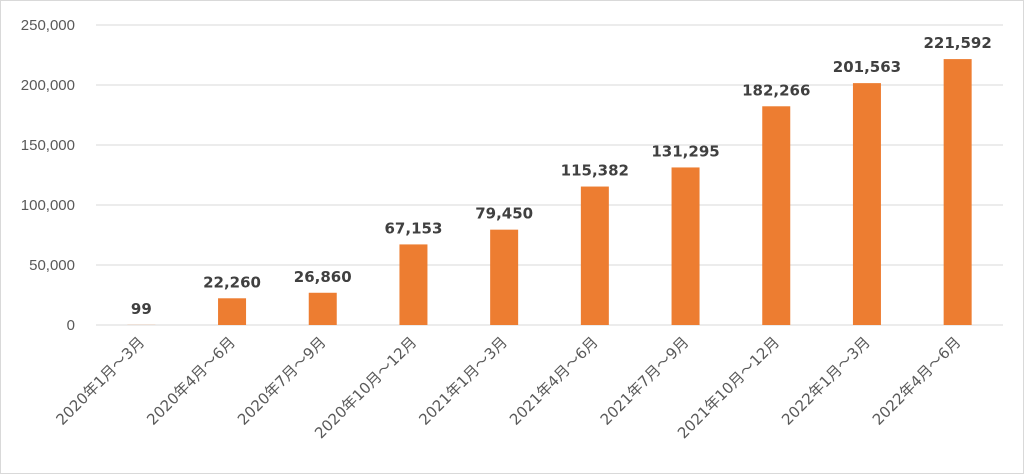 This screenshot has height=475, width=1024. What do you see at coordinates (554, 381) in the screenshot?
I see `x-tick-label: 2021年4月～6月` at bounding box center [554, 381].